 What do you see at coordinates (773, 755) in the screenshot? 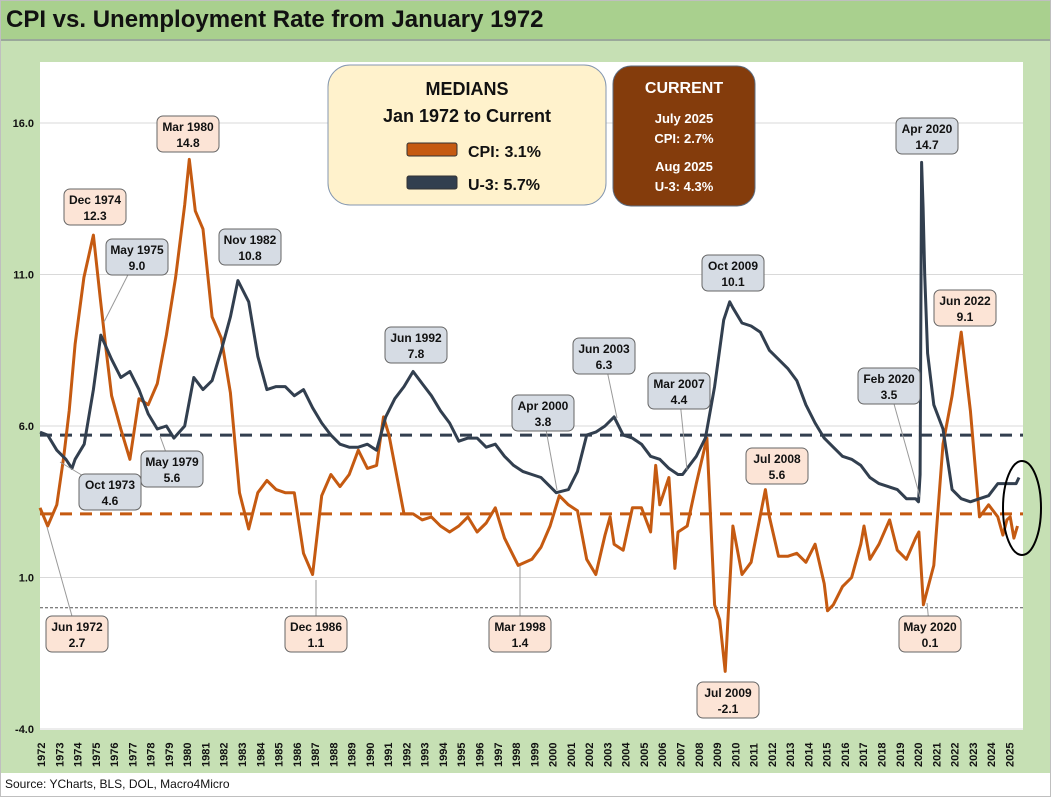
I see `x-tick-label: 2012` at bounding box center [773, 755].